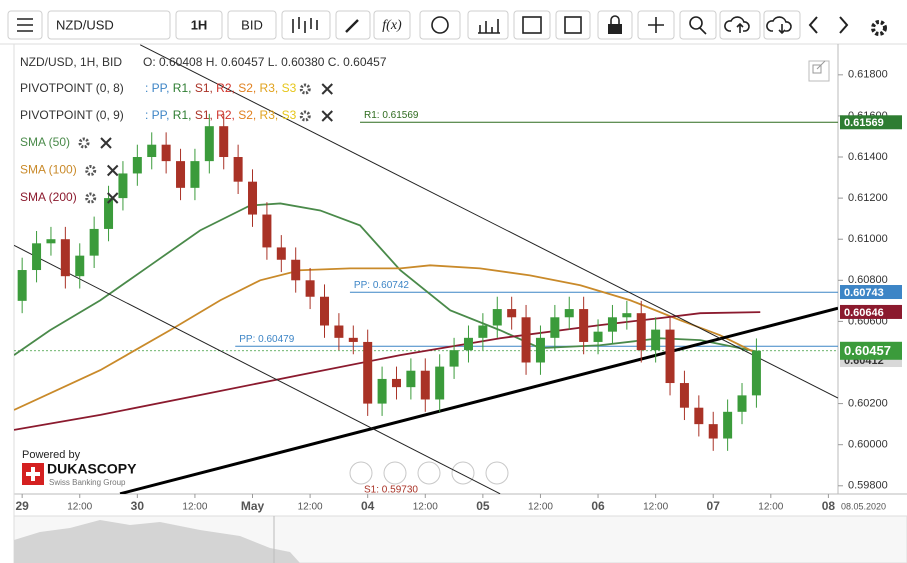  I want to click on pencil-icon, so click(352, 26).